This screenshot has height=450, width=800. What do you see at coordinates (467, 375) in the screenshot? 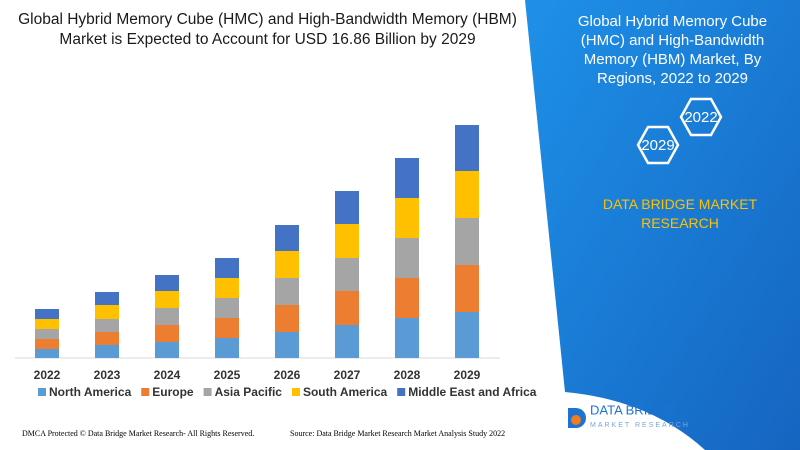
I see `x-tick-label: 2029` at bounding box center [467, 375].